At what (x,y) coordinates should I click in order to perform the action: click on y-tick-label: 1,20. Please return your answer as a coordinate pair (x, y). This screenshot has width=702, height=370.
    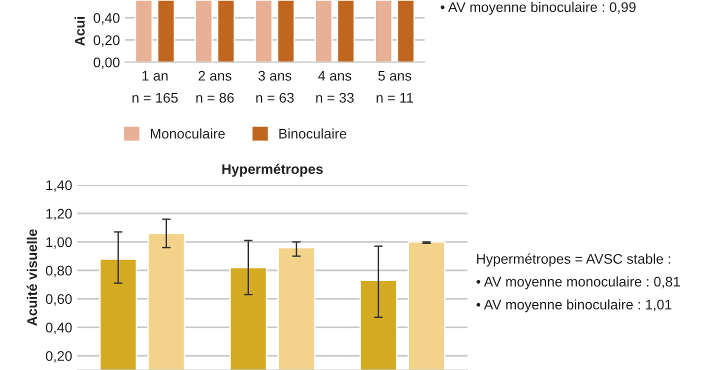
    Looking at the image, I should click on (59, 214).